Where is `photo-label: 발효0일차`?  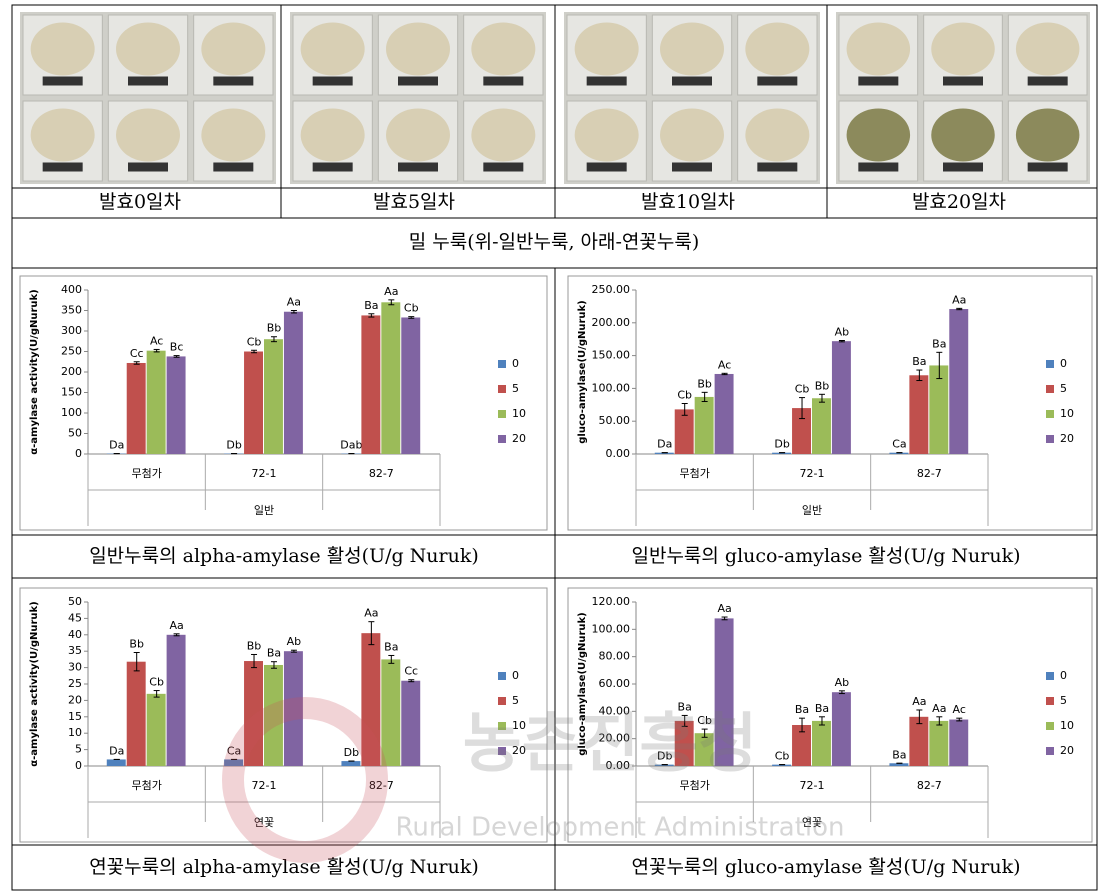
photo-label: 발효0일차 is located at coordinates (140, 202).